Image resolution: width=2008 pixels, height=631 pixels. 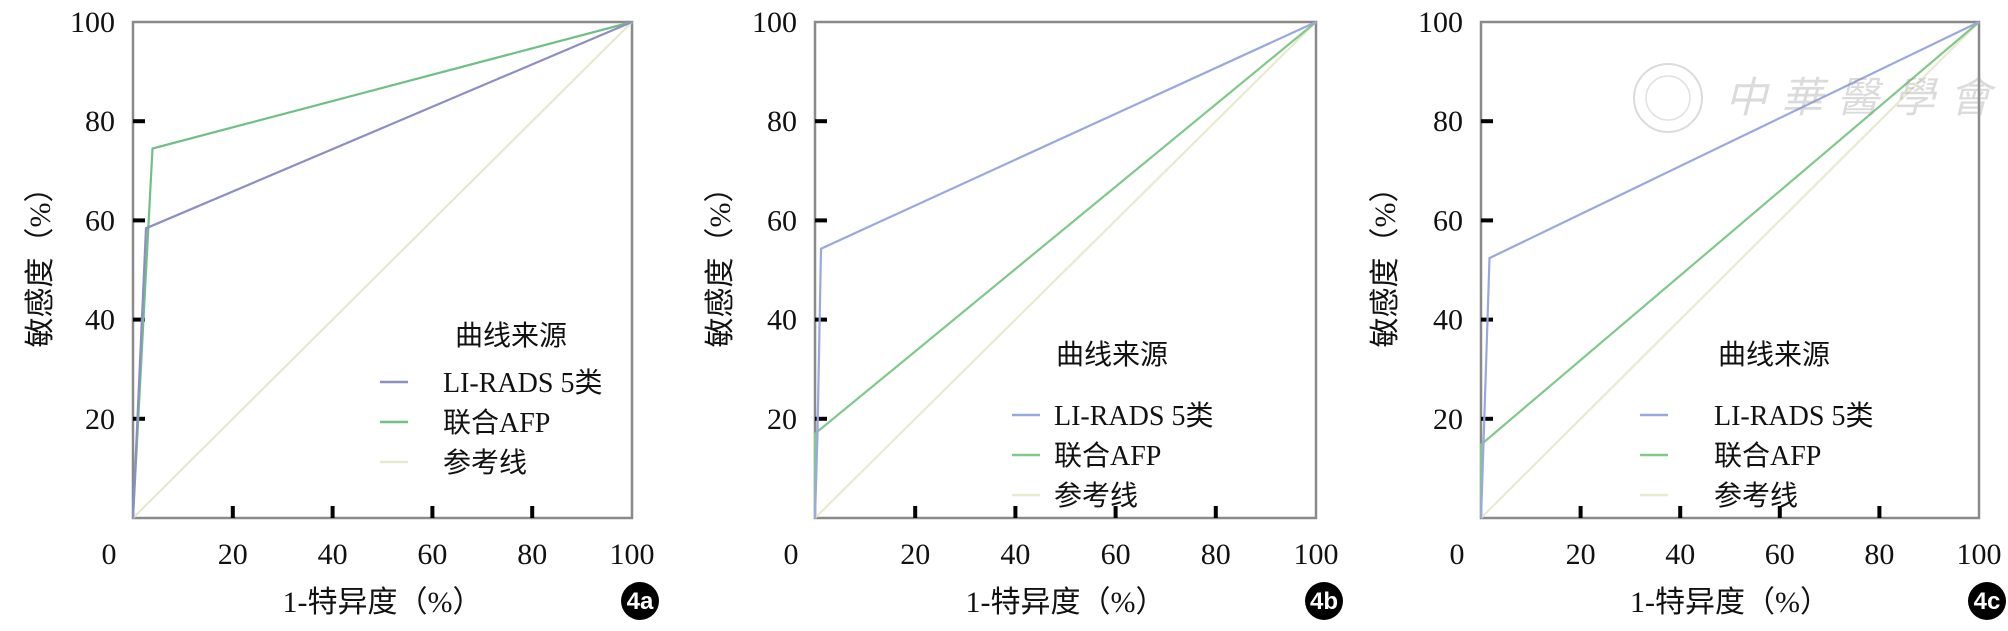 I want to click on panel-badge-label: 4b, so click(x=1324, y=601).